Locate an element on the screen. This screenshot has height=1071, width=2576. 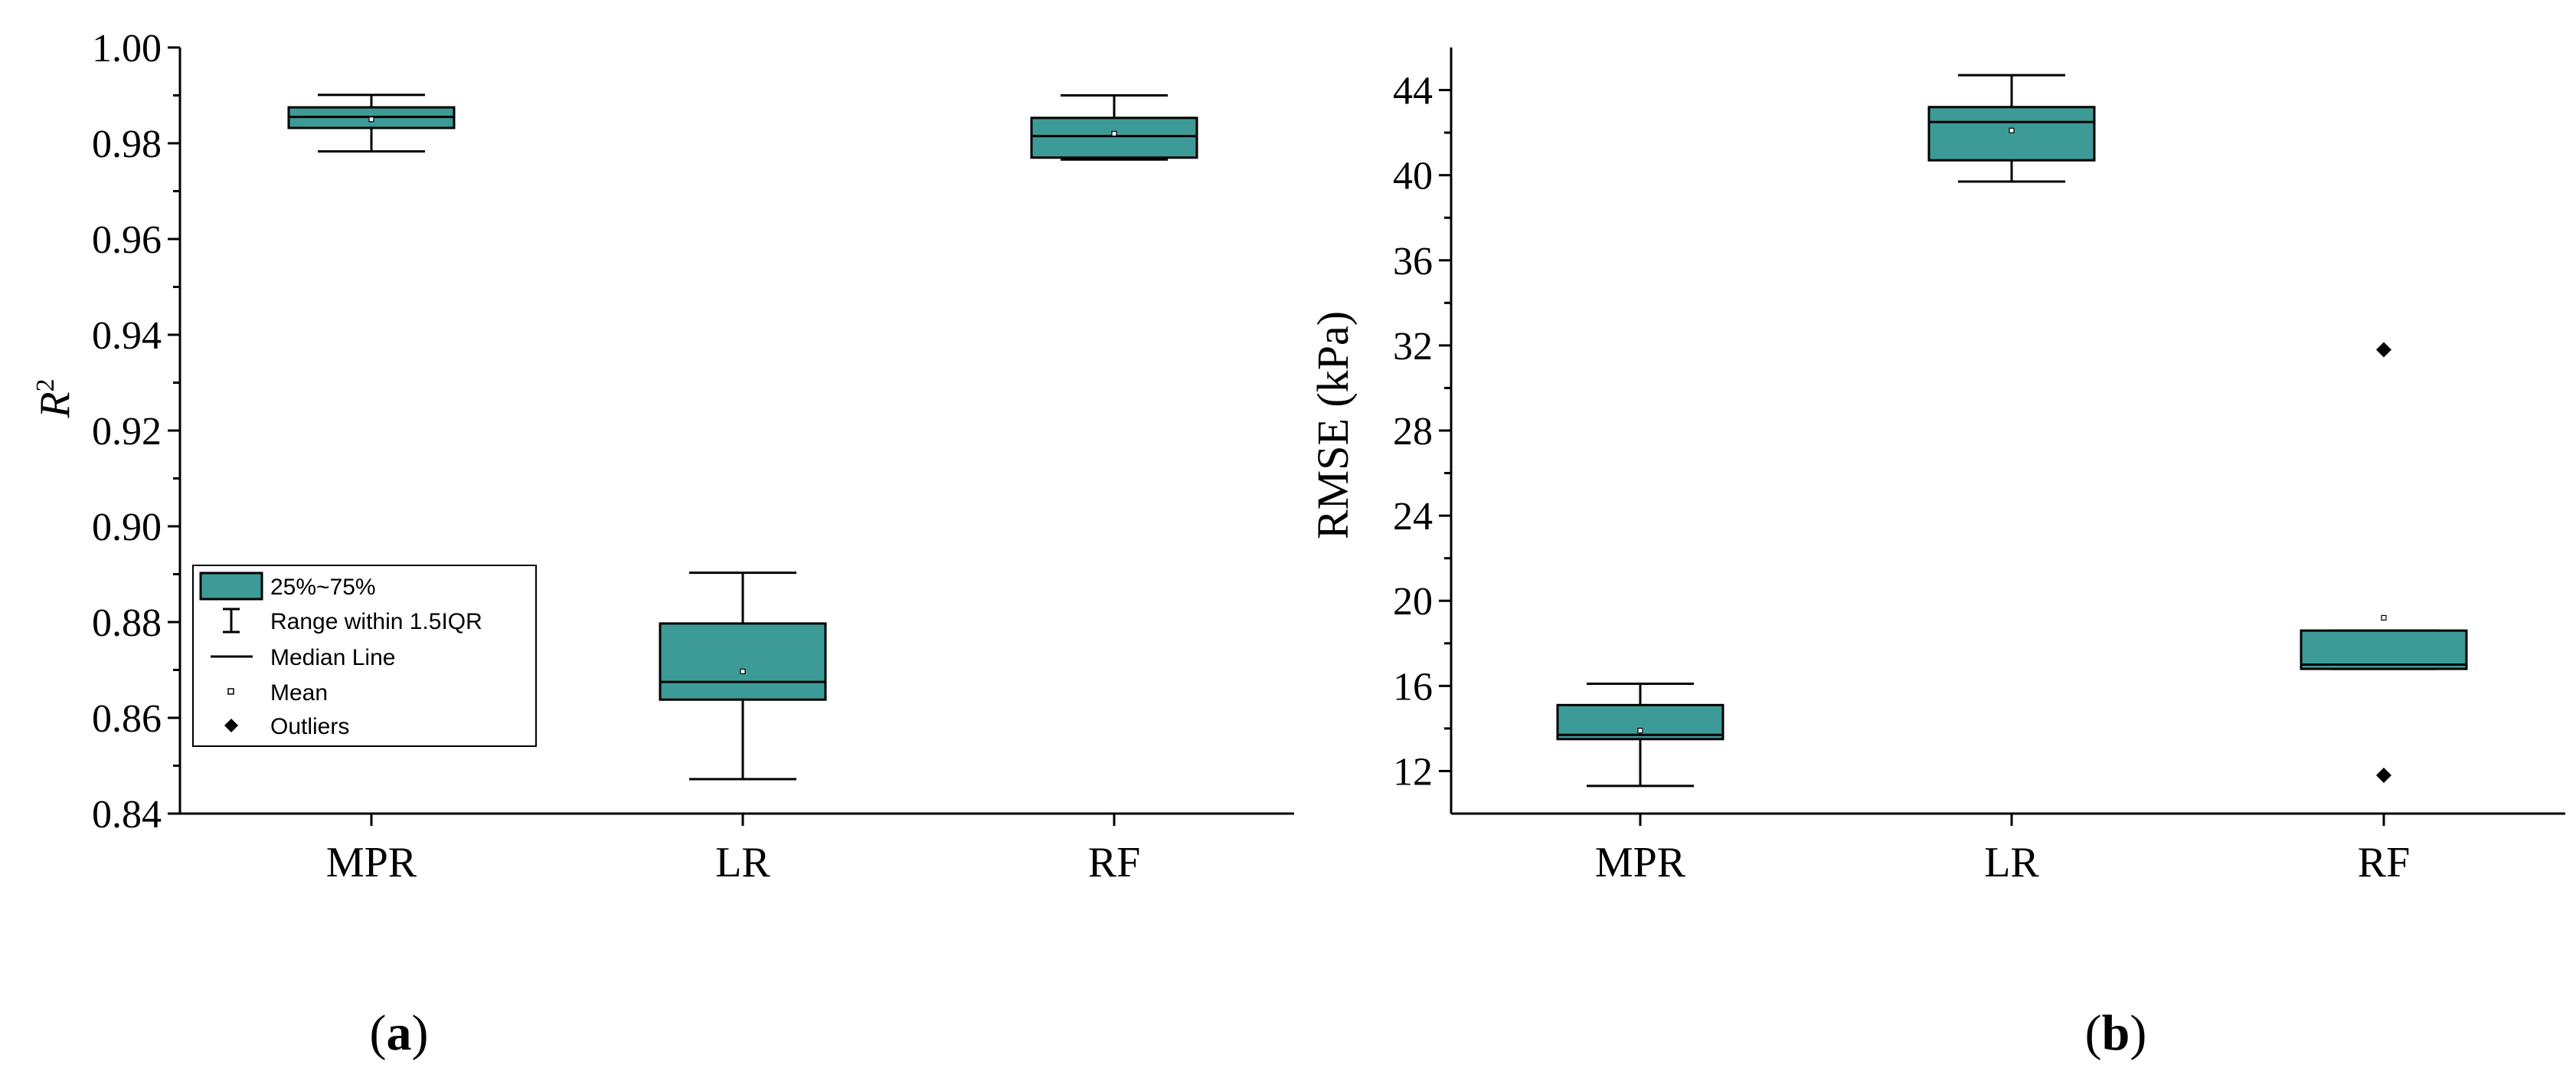
y-ticks: 12 16 20 24 28 32 36 40 44 is located at coordinates (1422, 432).